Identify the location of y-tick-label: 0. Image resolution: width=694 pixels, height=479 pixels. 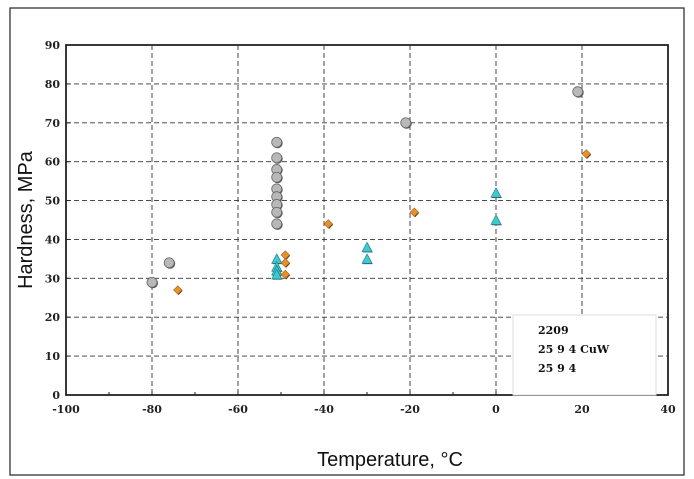
(56, 395).